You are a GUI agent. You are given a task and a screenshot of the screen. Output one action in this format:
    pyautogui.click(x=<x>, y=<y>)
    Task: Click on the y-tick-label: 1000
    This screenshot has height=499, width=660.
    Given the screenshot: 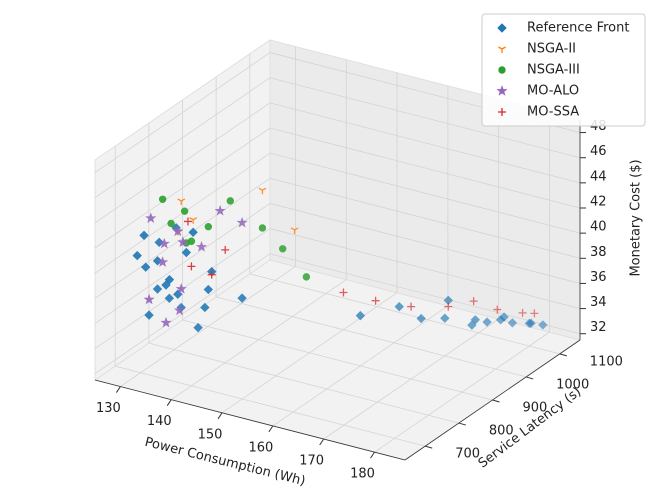 What is the action you would take?
    pyautogui.click(x=572, y=384)
    